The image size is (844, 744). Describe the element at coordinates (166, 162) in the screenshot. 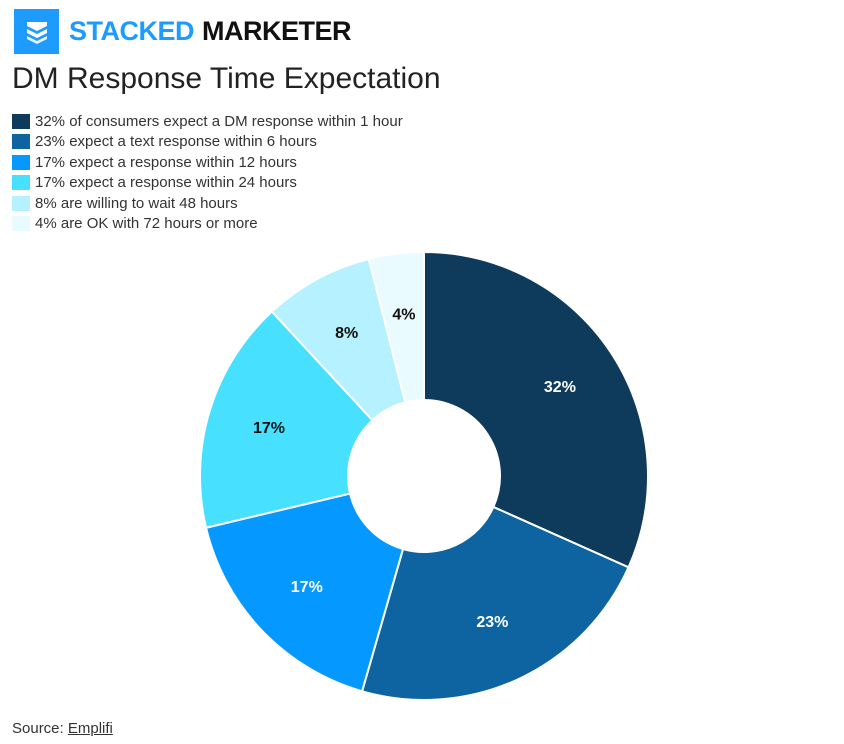

I see `legend-label: 17% expect a response within 12 hours` at that location.